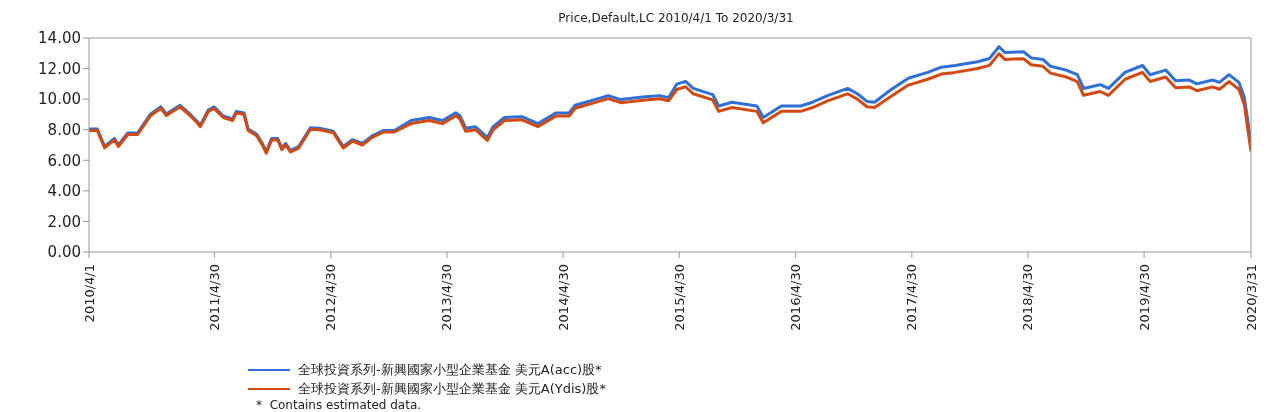  I want to click on x-tick-label: 2010/4/1, so click(89, 293).